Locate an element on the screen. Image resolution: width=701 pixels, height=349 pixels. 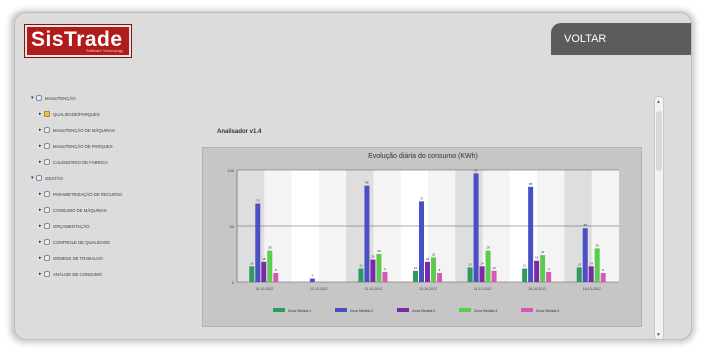
tree-item: ▸ MANUTENÇÃO DE MÁQUINAS is located at coordinates (77, 130).